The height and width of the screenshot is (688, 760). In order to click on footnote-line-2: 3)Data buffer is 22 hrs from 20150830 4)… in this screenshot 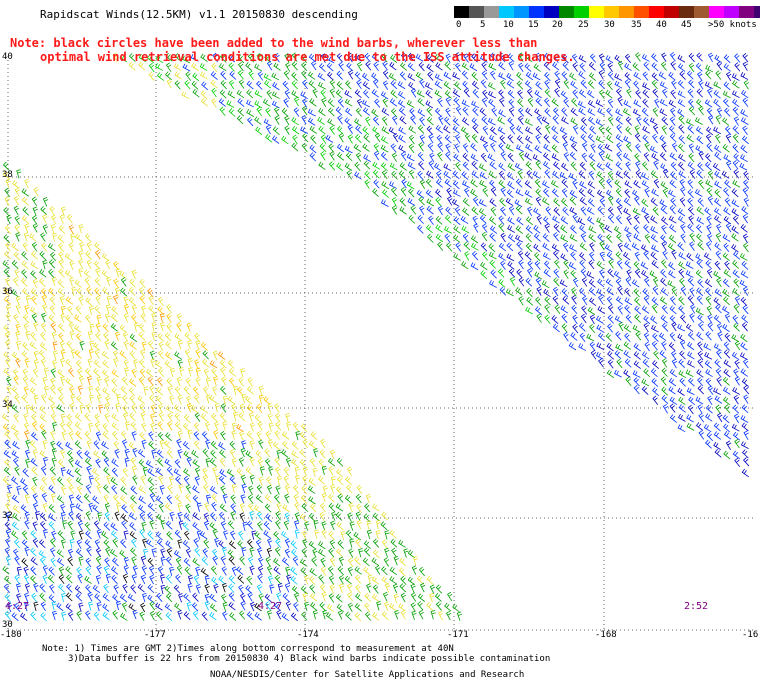, I will do `click(309, 659)`.